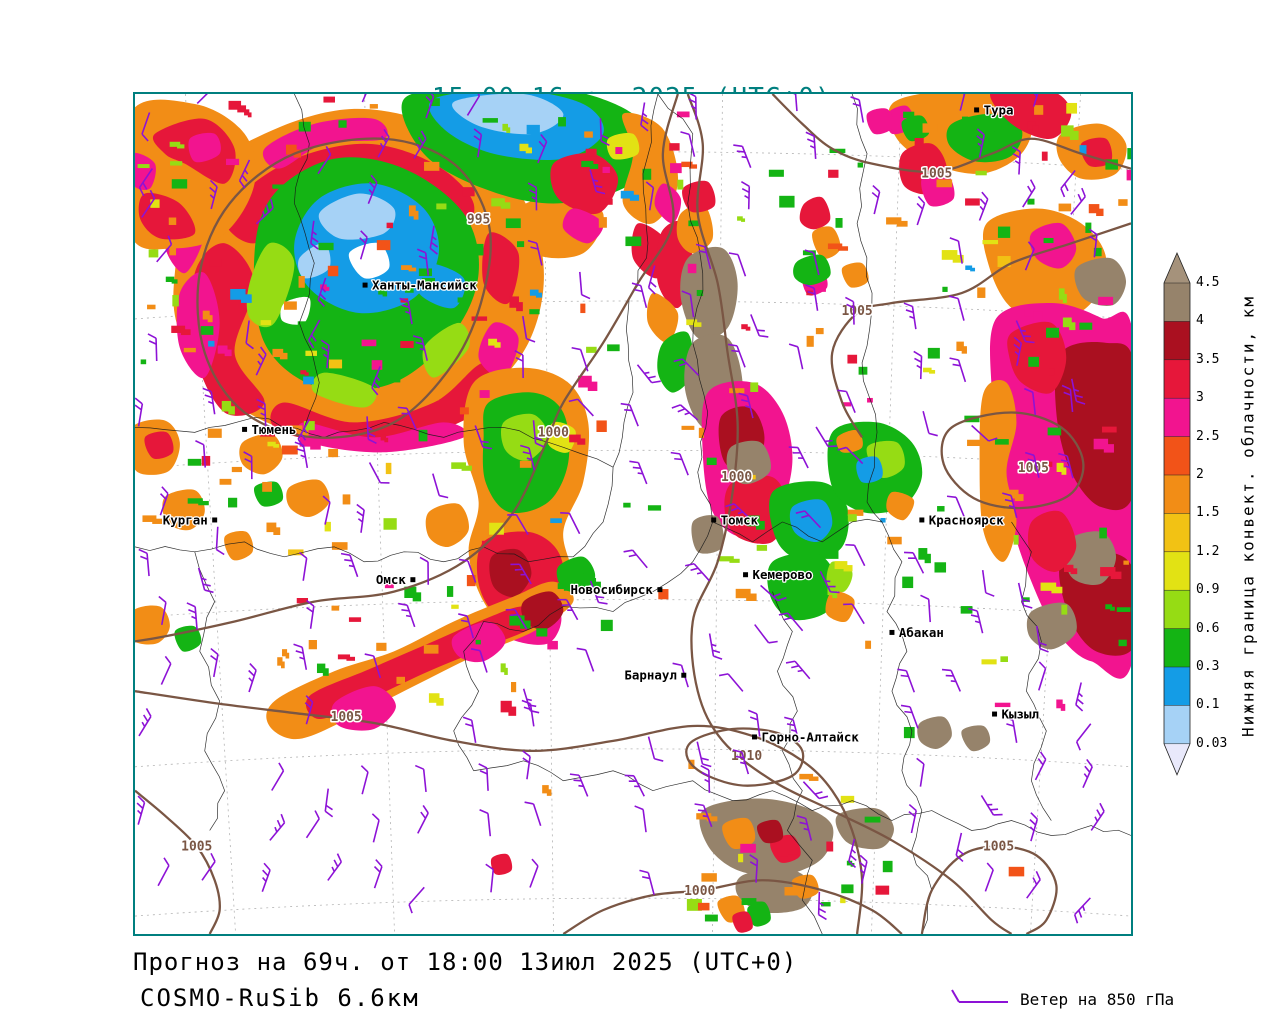  I want to click on city-label: Красноярск, so click(966, 519).